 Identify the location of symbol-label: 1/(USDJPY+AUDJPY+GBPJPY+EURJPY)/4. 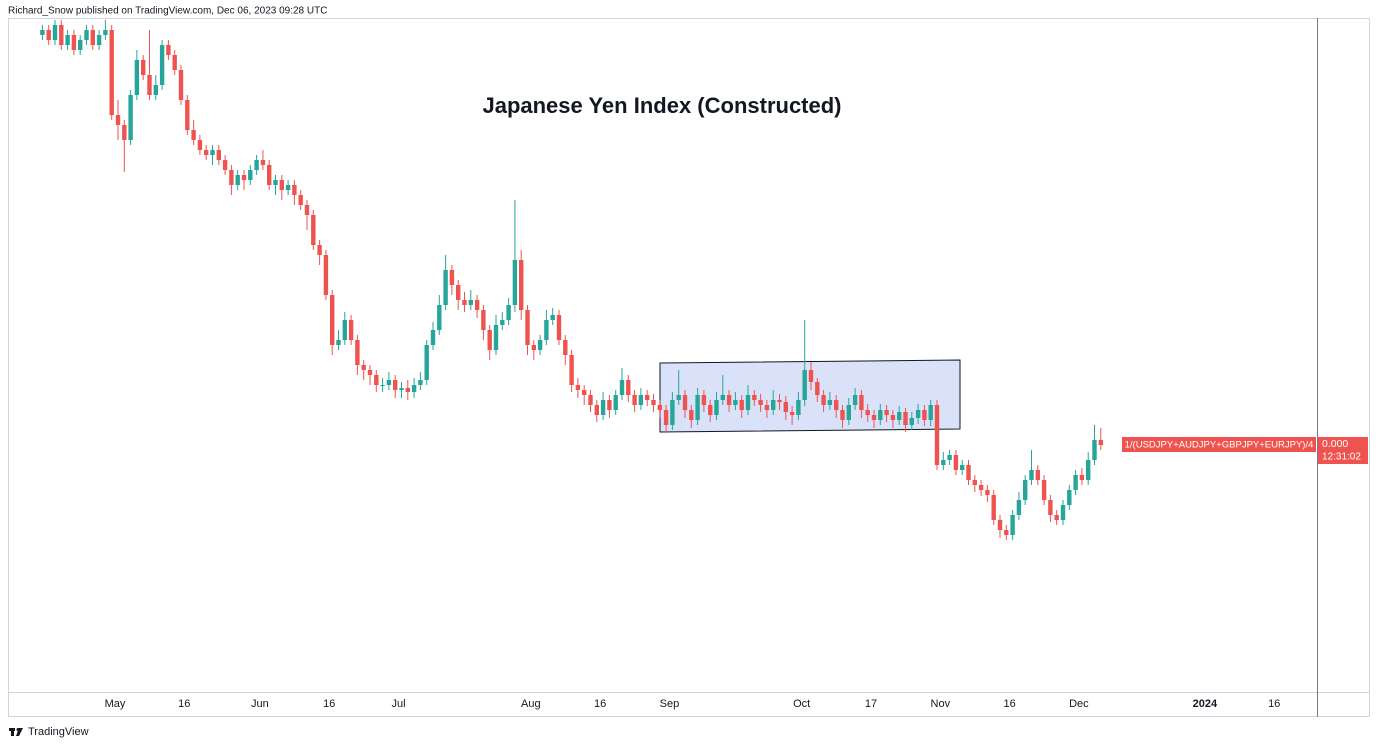
(1219, 445).